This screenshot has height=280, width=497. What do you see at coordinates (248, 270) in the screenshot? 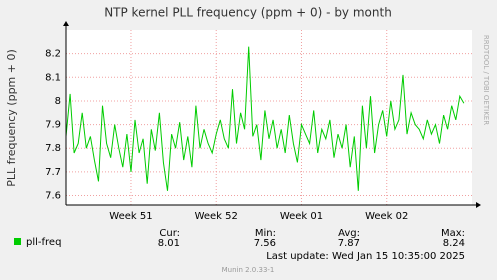
I see `footer: Munin 2.0.33-1` at bounding box center [248, 270].